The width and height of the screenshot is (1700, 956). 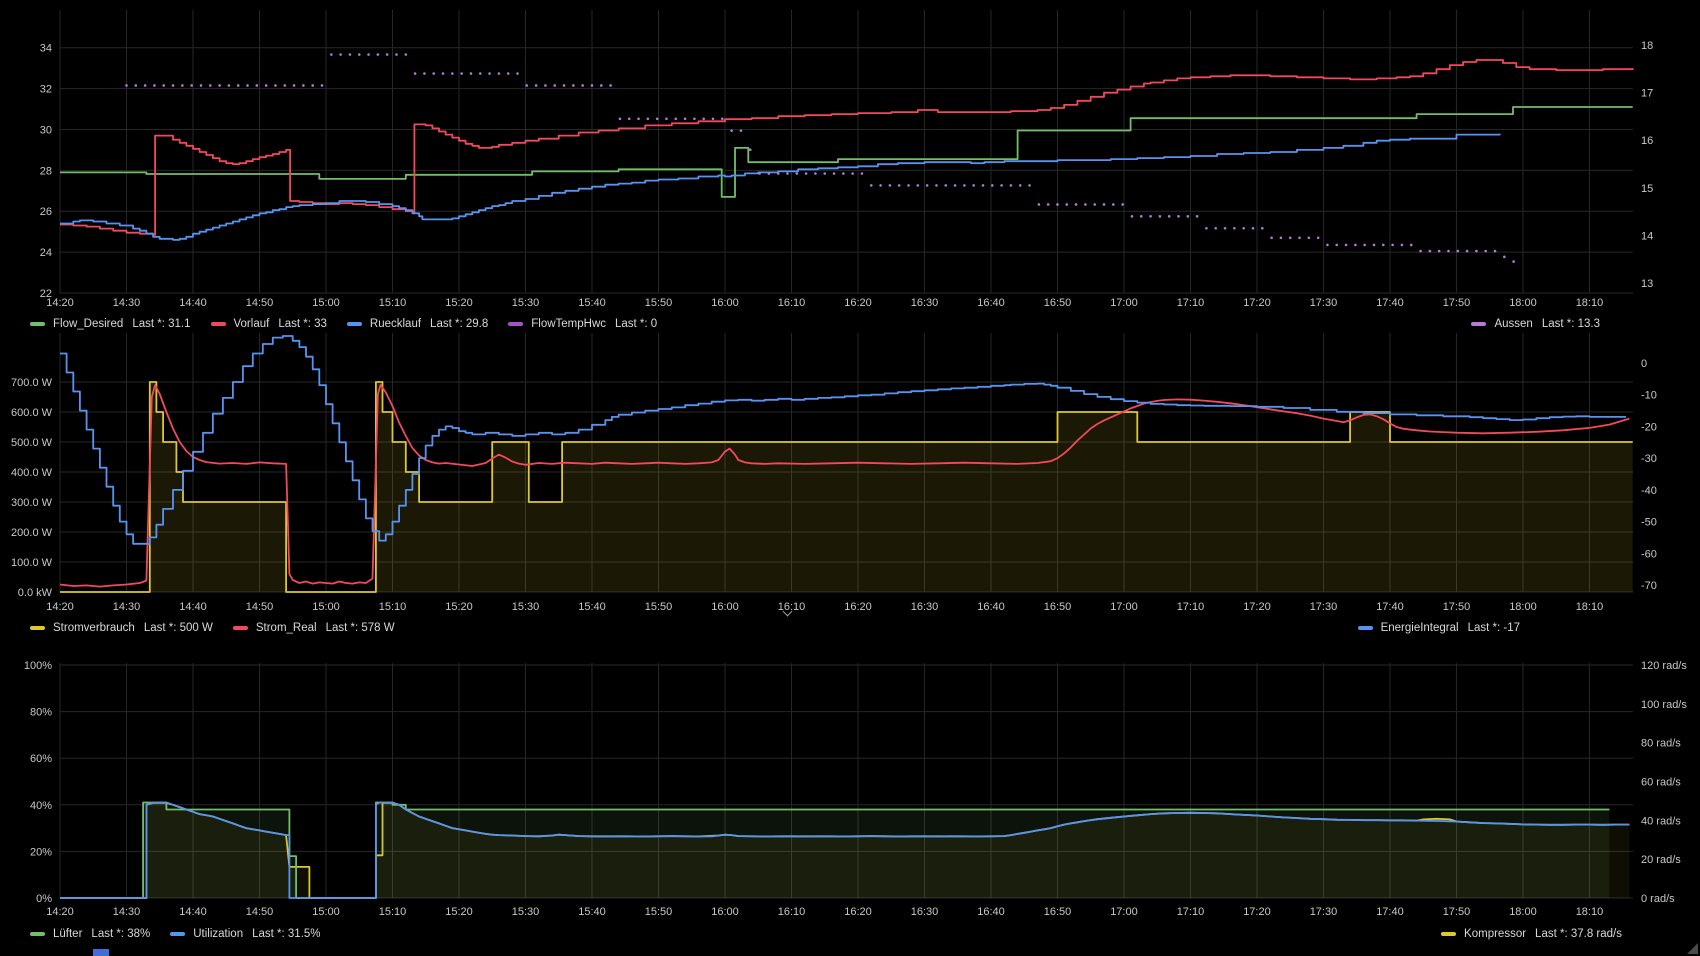 What do you see at coordinates (1124, 607) in the screenshot?
I see `x-axis-tick-label: 17:00` at bounding box center [1124, 607].